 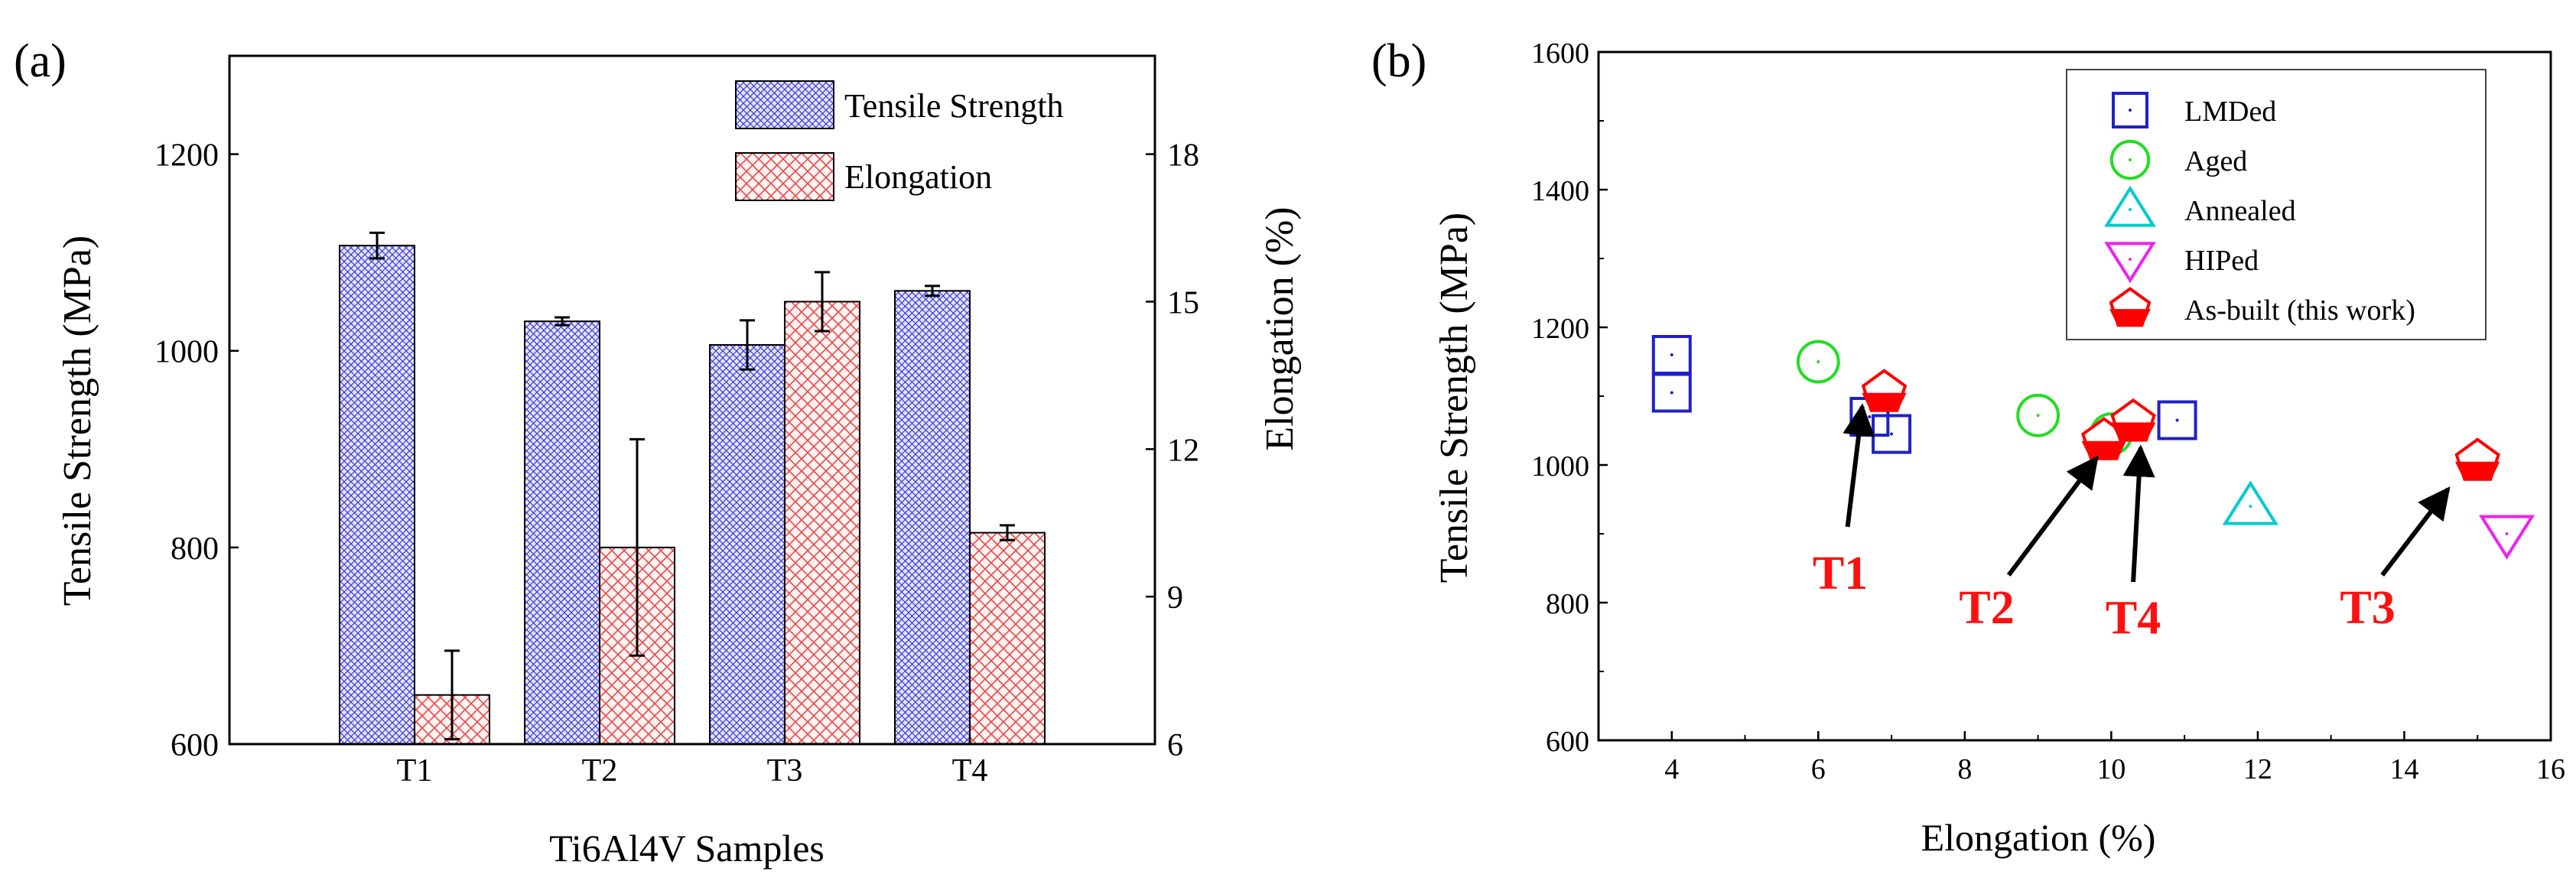 What do you see at coordinates (377, 245) in the screenshot?
I see `error-bar-tensile-t1` at bounding box center [377, 245].